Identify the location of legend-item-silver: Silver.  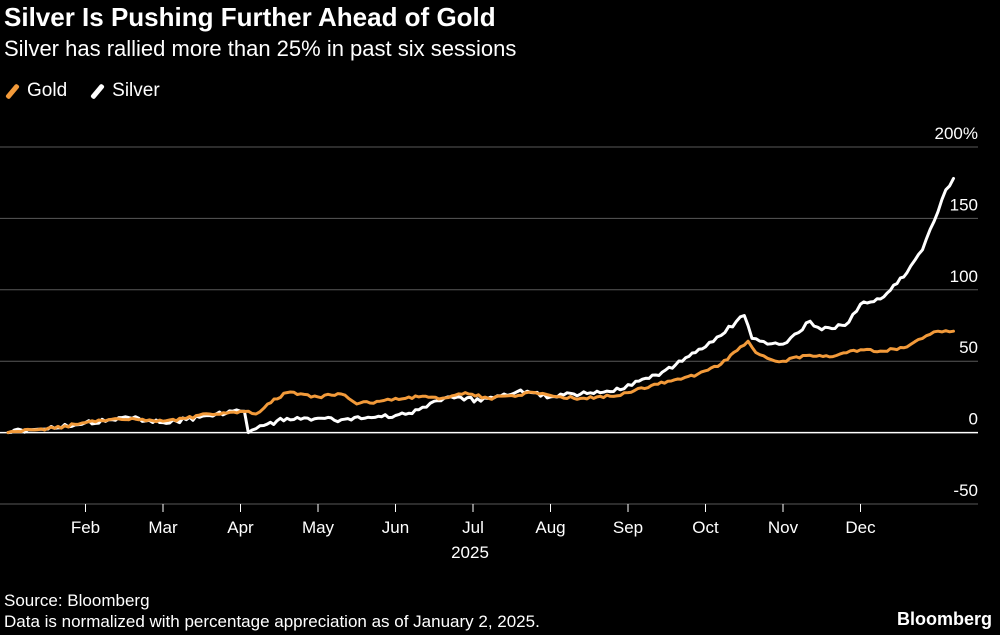
(124, 91).